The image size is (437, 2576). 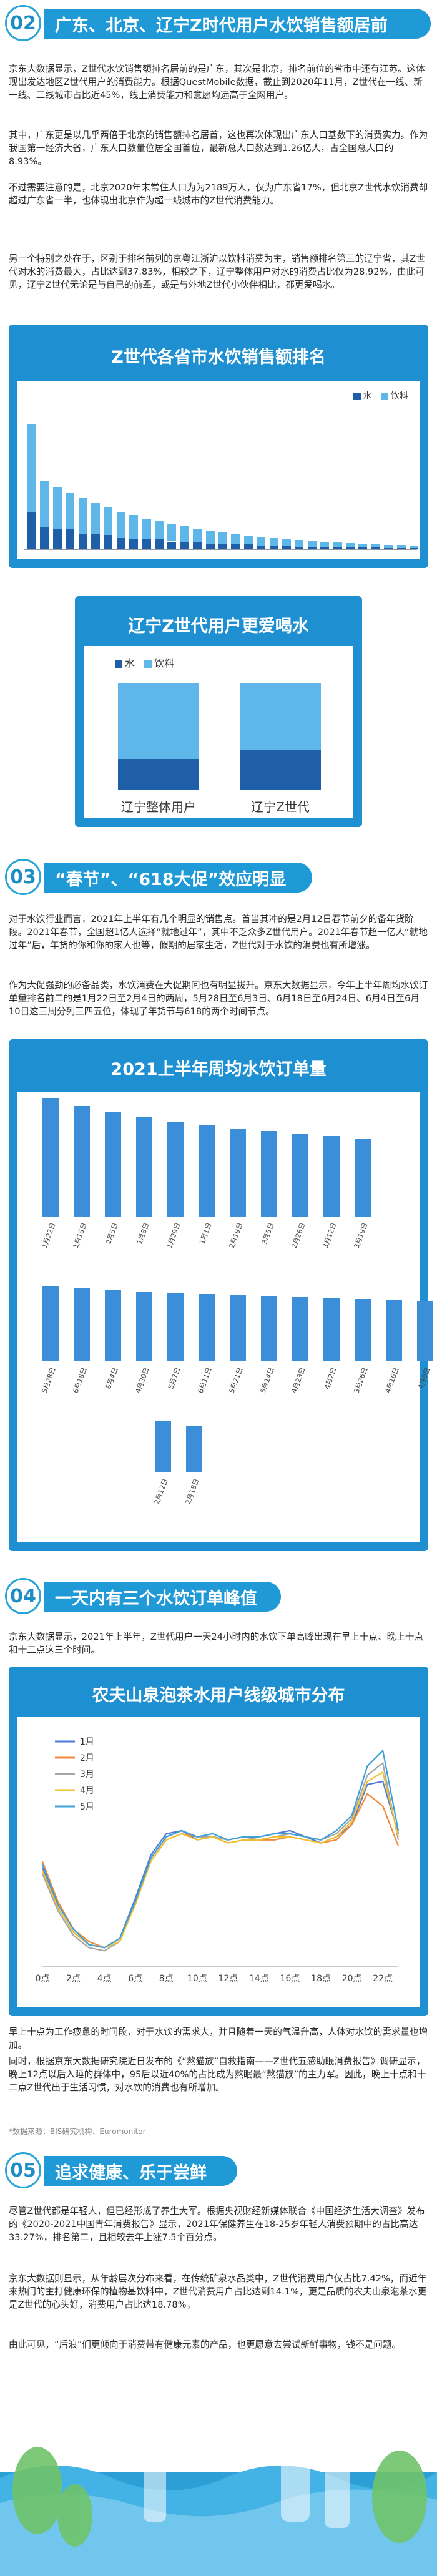 I want to click on weekly-order-date-label: 6月11日, so click(x=205, y=1380).